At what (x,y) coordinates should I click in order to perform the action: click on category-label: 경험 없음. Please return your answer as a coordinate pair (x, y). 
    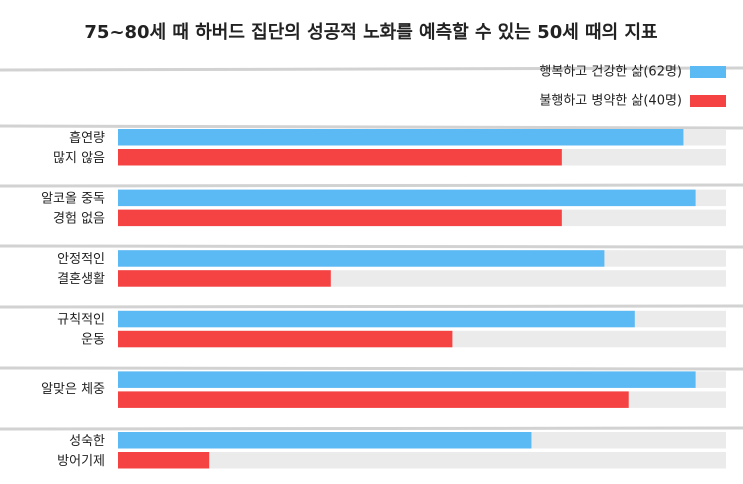
    Looking at the image, I should click on (79, 218).